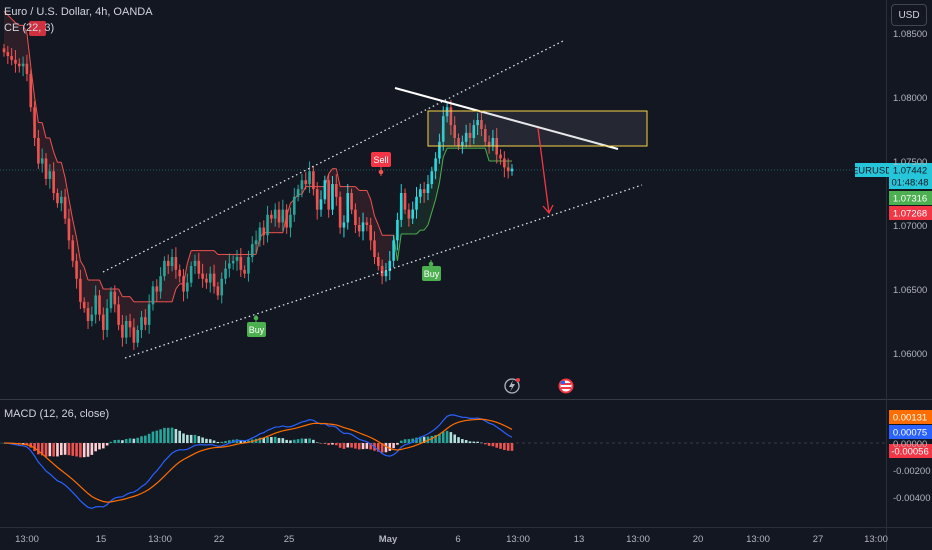 Image resolution: width=932 pixels, height=550 pixels. I want to click on macd-label: MACD (12, 26, close), so click(57, 414).